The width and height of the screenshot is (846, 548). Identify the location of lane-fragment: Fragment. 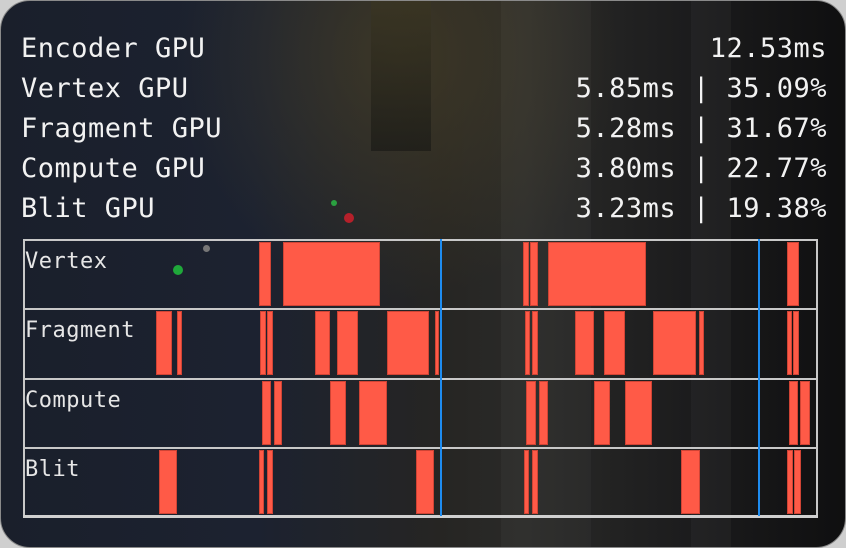
(420, 342).